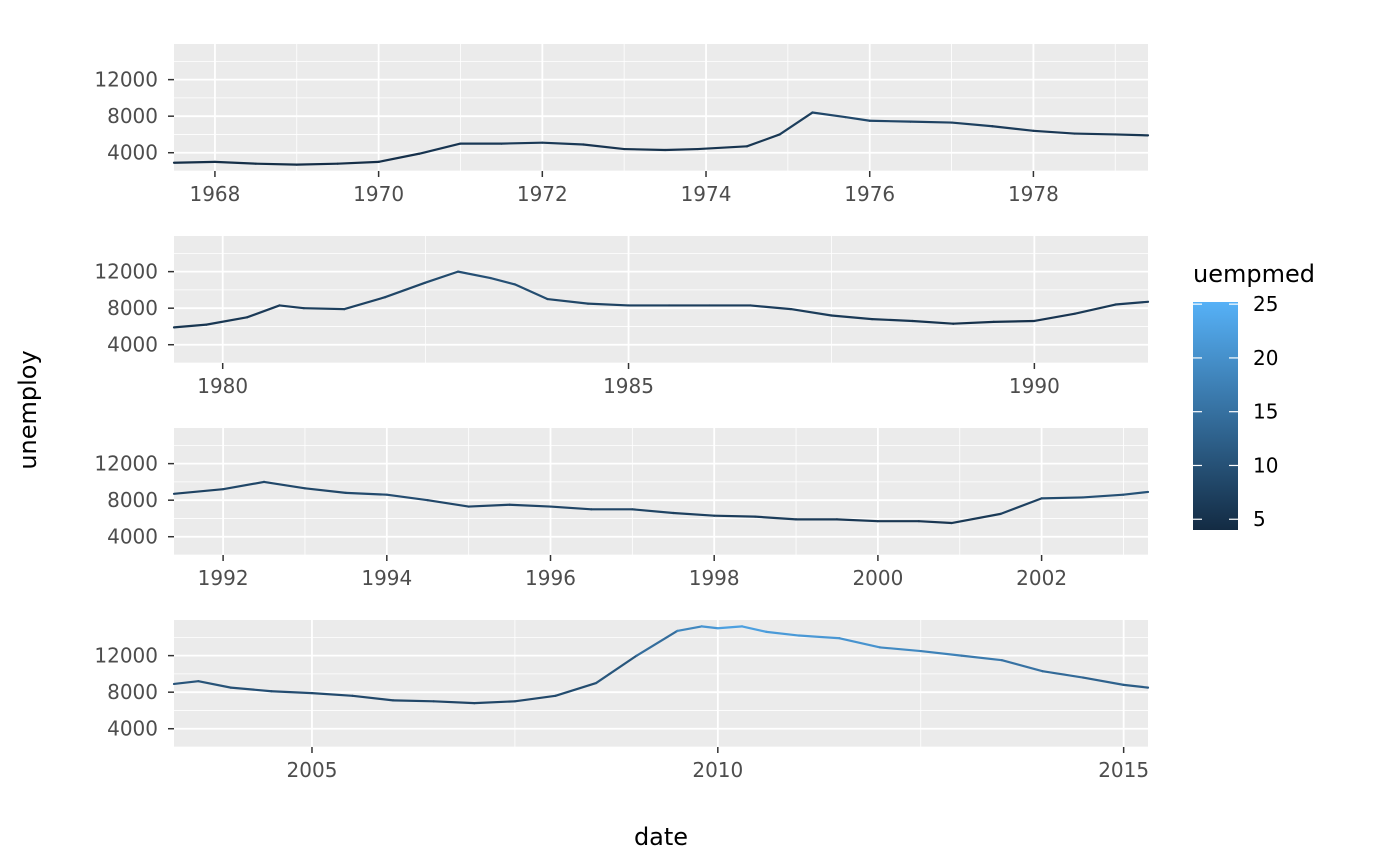 The width and height of the screenshot is (1400, 866). Describe the element at coordinates (1215, 416) in the screenshot. I see `legend-colorbar` at that location.